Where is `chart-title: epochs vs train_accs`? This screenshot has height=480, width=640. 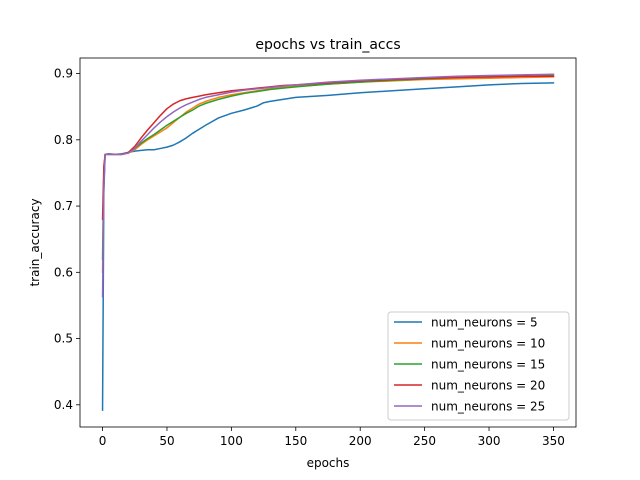 chart-title: epochs vs train_accs is located at coordinates (327, 45).